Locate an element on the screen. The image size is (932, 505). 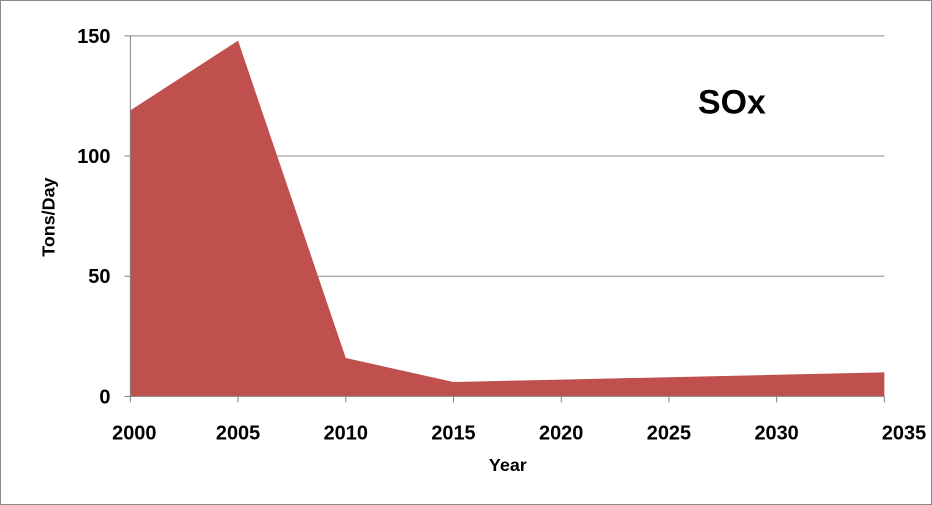
chart-title: SOx is located at coordinates (732, 103).